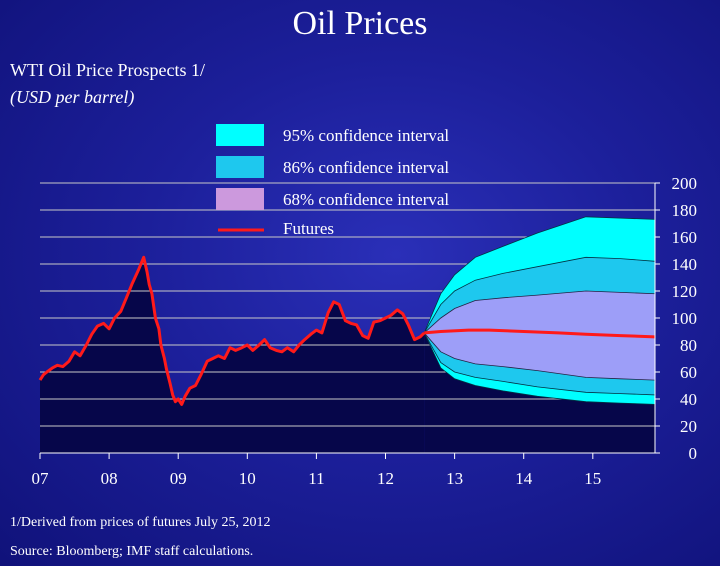  I want to click on y-tick-label: 20, so click(688, 426).